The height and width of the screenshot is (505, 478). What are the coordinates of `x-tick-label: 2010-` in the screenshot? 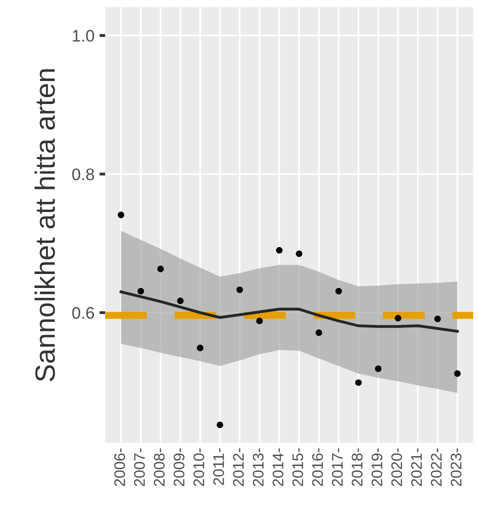 It's located at (198, 467).